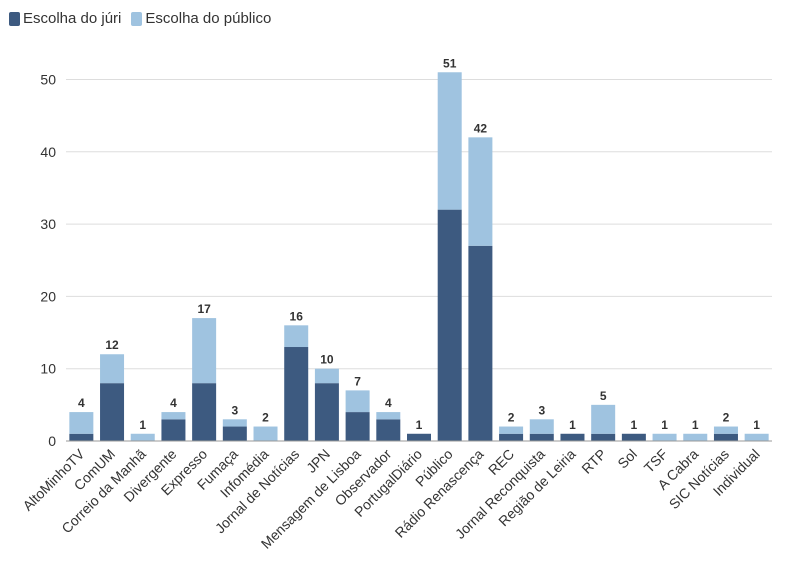 The width and height of the screenshot is (794, 580). I want to click on y-tick-label: 0, so click(52, 441).